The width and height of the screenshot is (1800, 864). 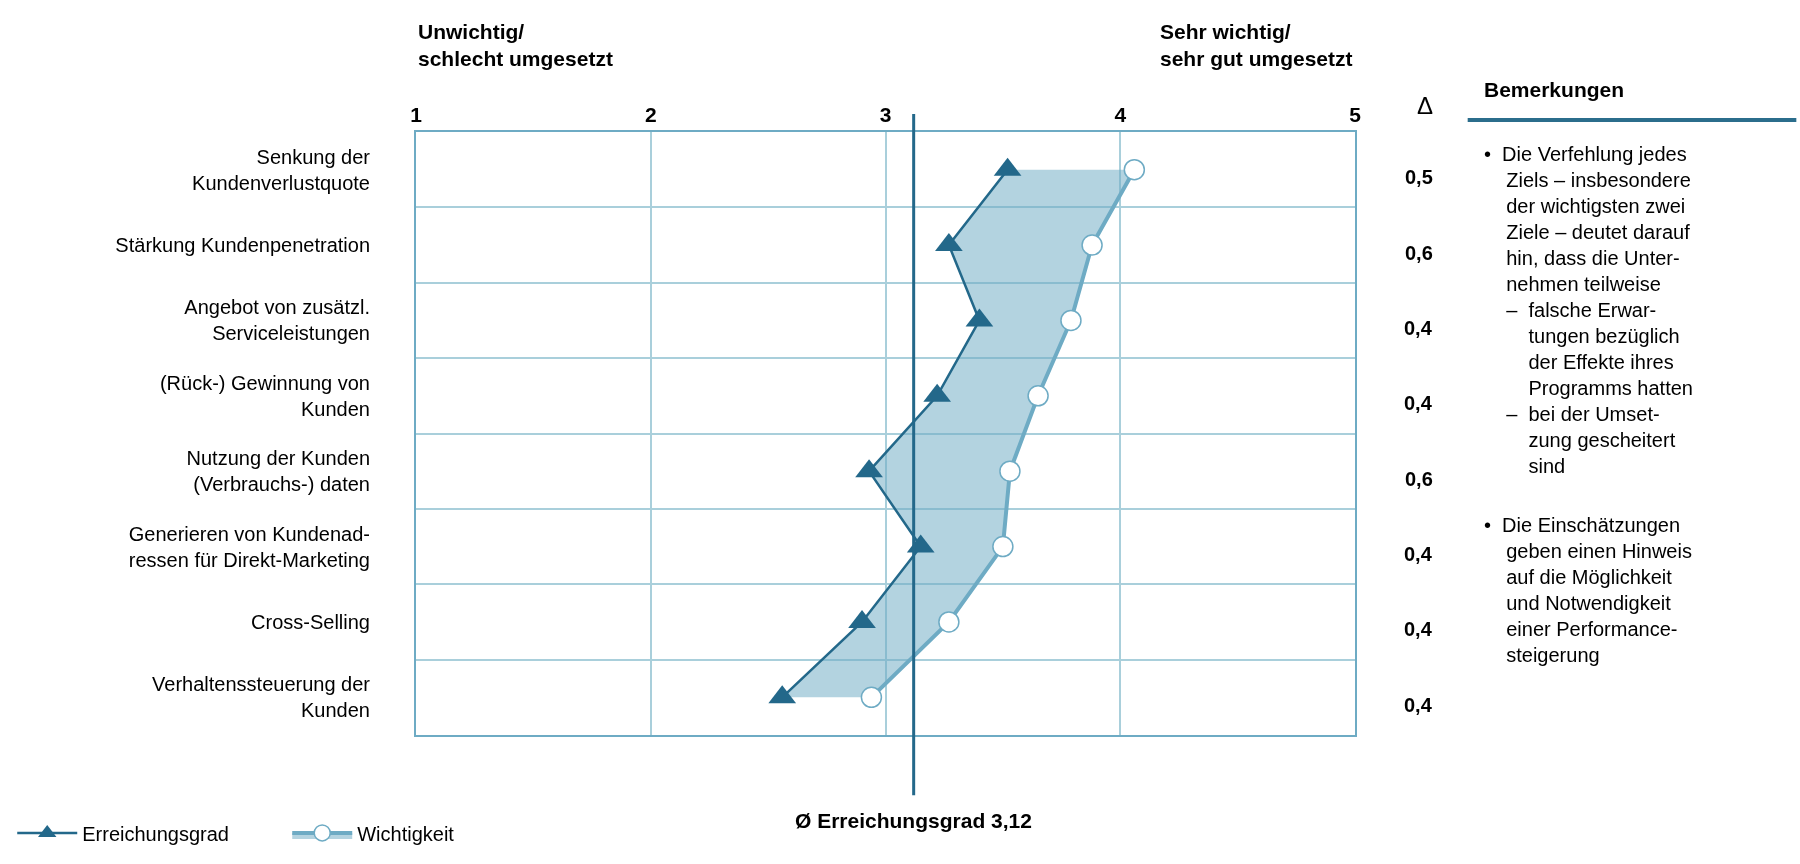 I want to click on text: Sehr wichtig/ sehr gut umgesetzt, so click(x=1256, y=45).